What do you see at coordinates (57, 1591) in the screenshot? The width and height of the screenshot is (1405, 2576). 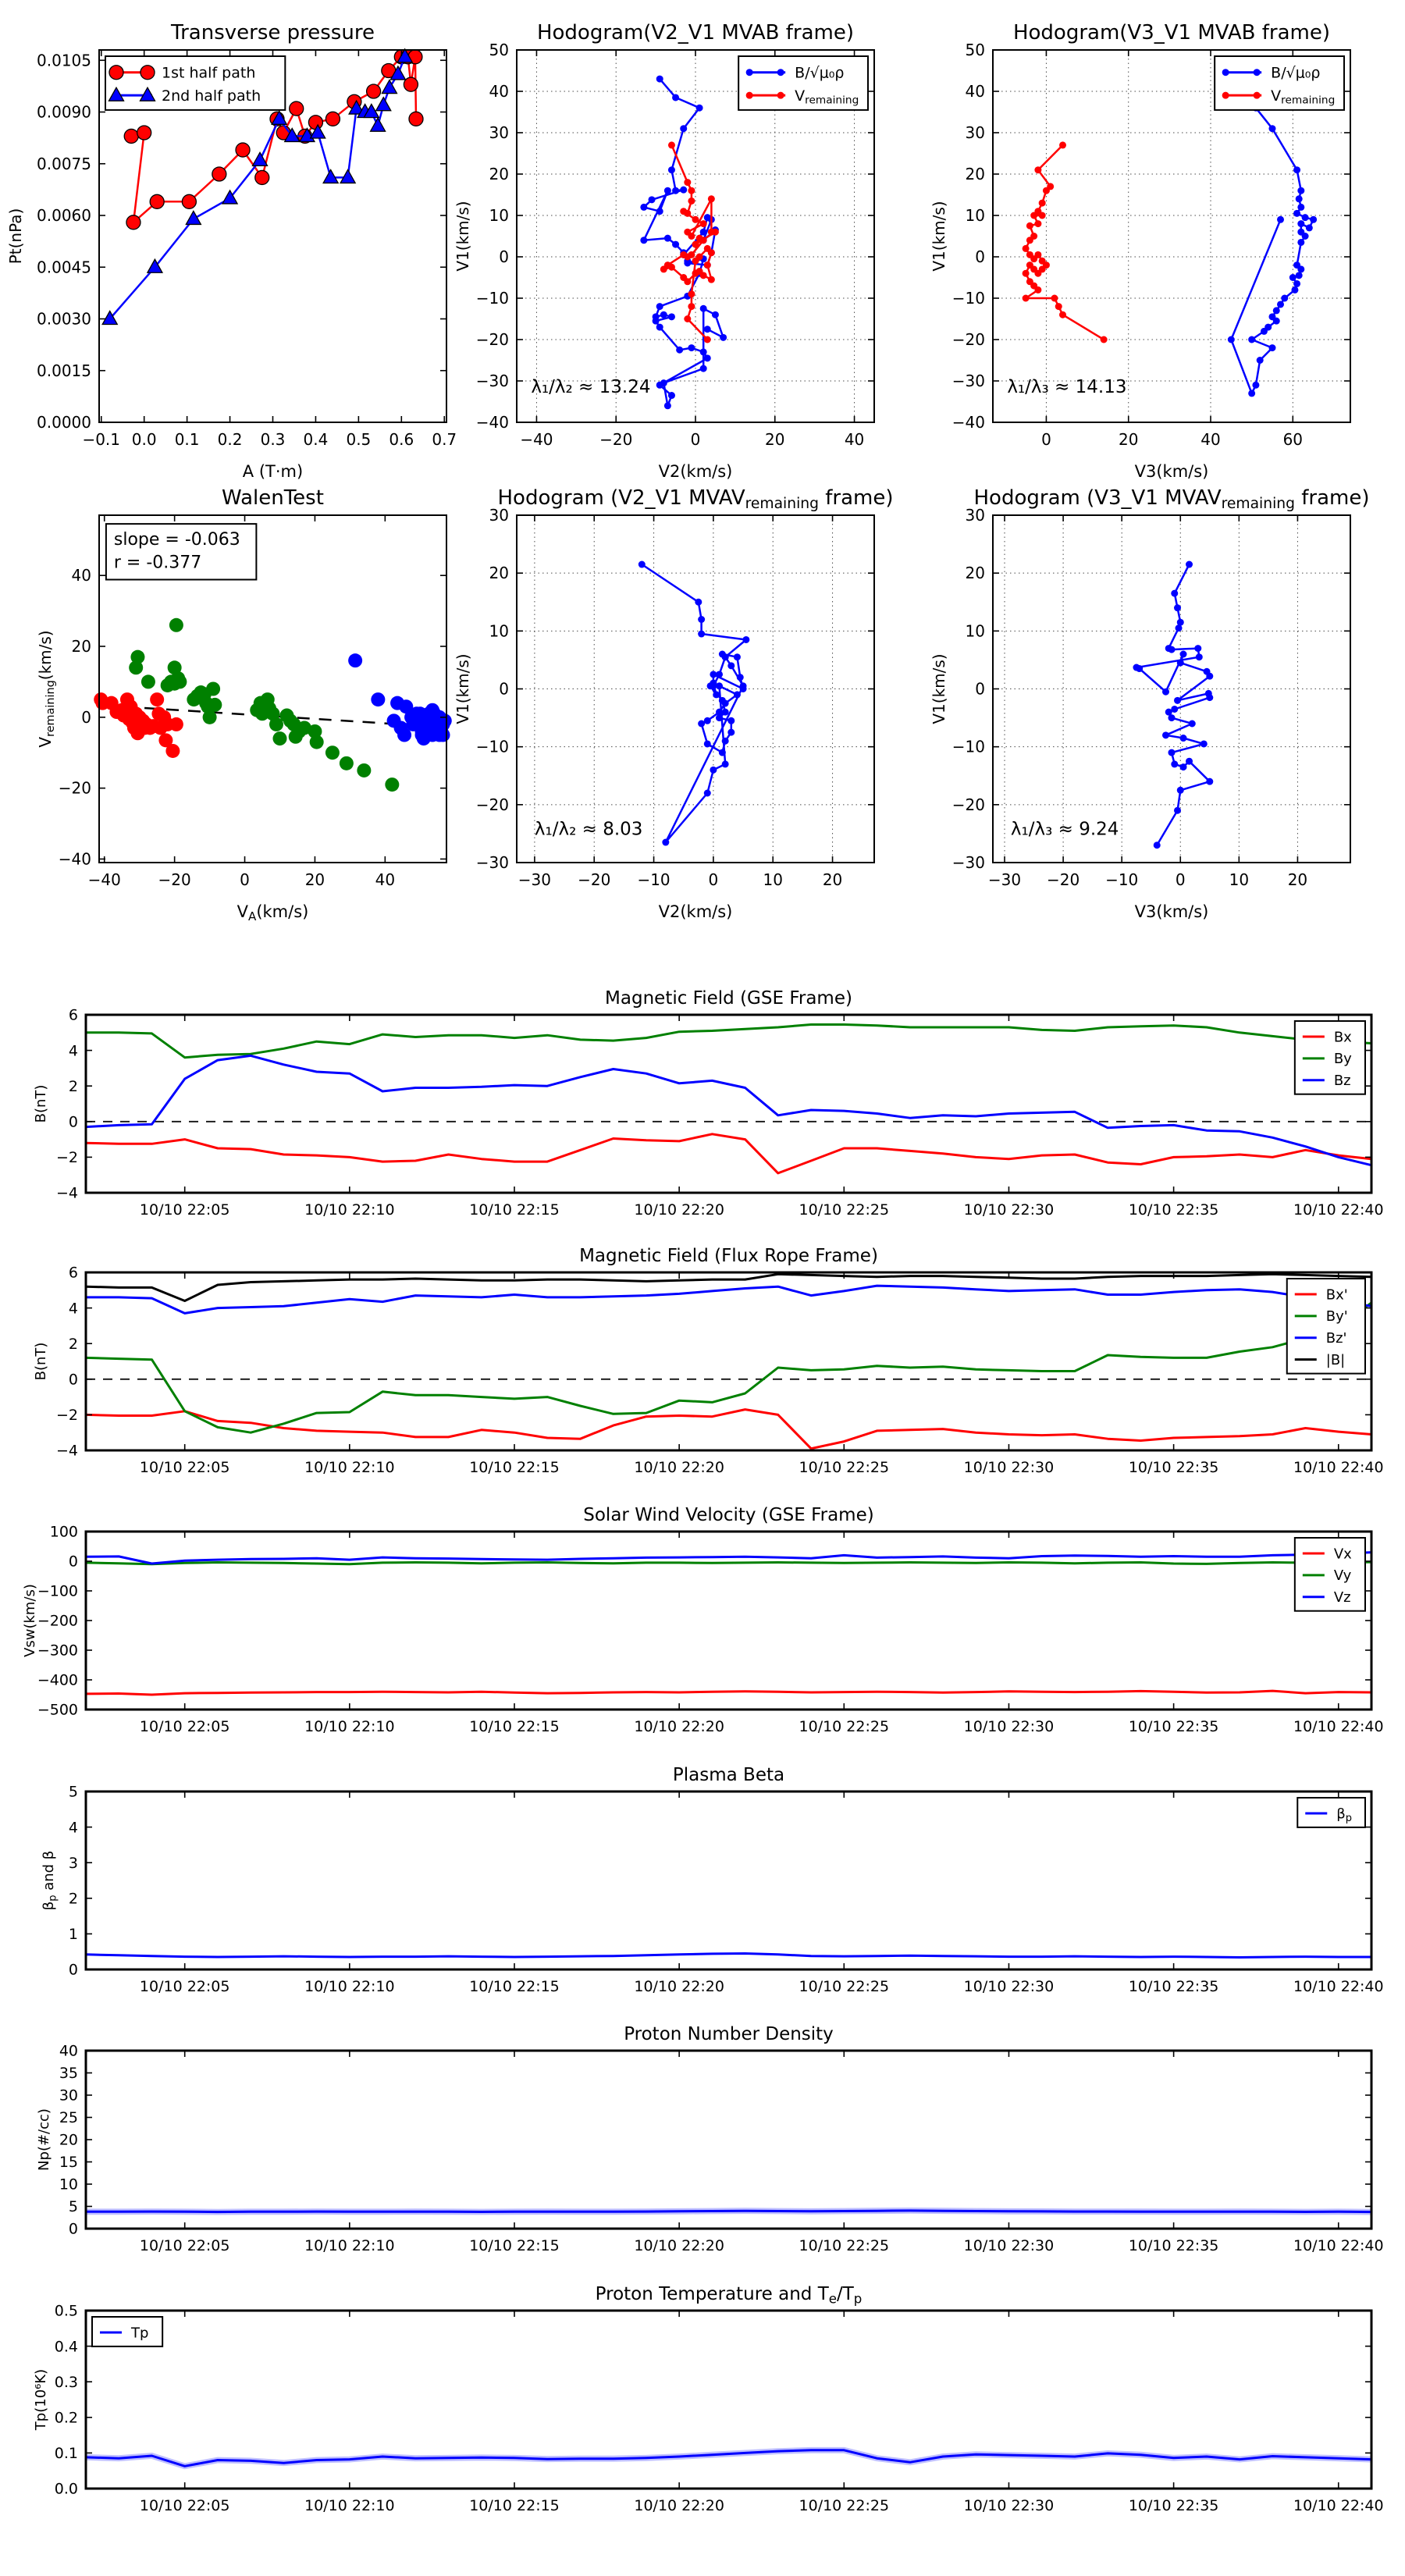 I see `y-tick-label: −100` at bounding box center [57, 1591].